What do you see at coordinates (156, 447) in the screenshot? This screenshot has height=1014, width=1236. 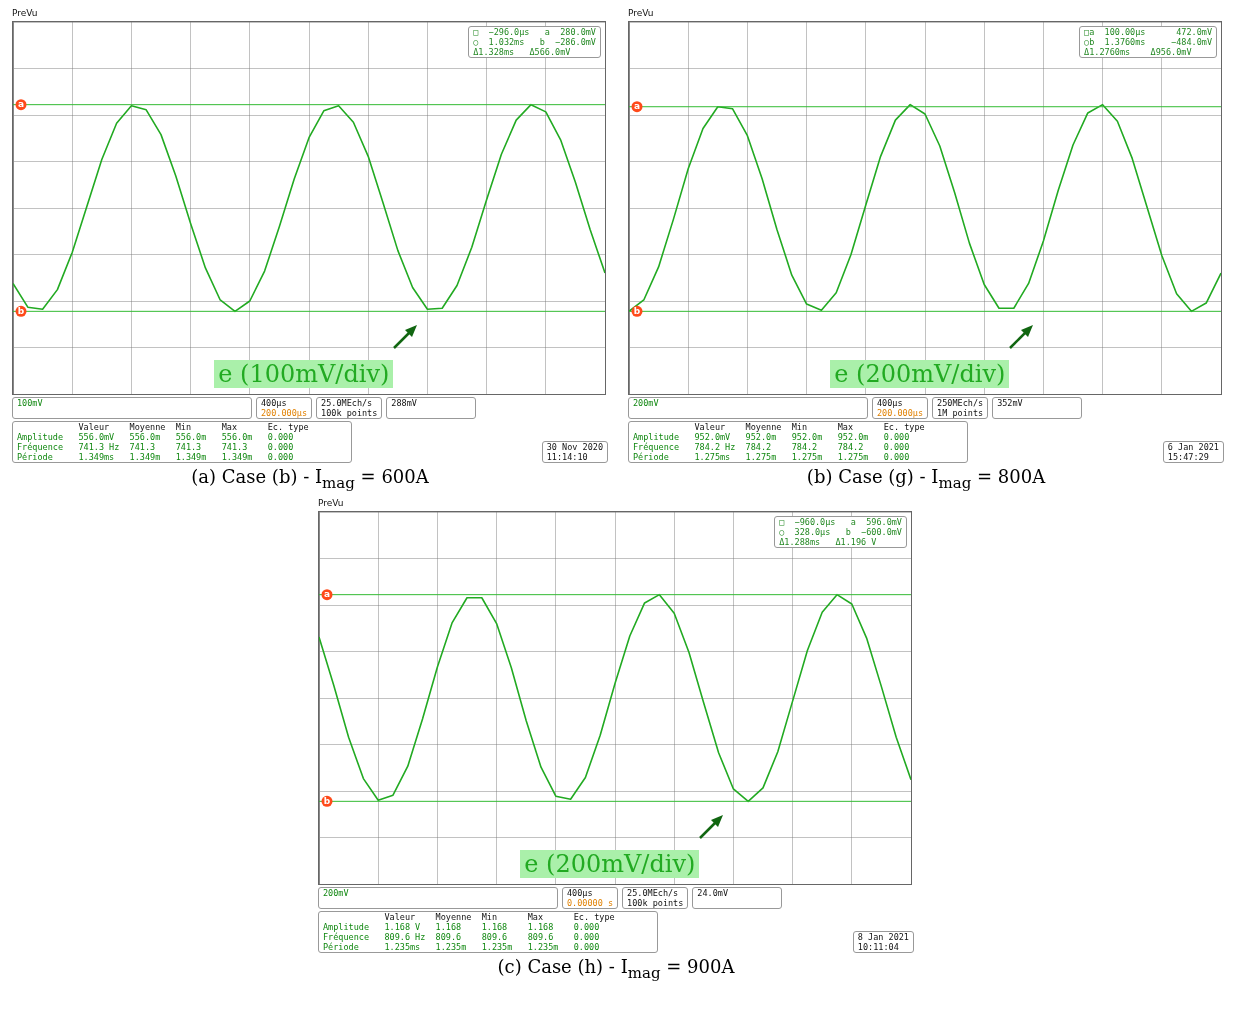 I see `text: Fréquence 741.3 Hz 741.3 741.3 741.3 0.000` at bounding box center [156, 447].